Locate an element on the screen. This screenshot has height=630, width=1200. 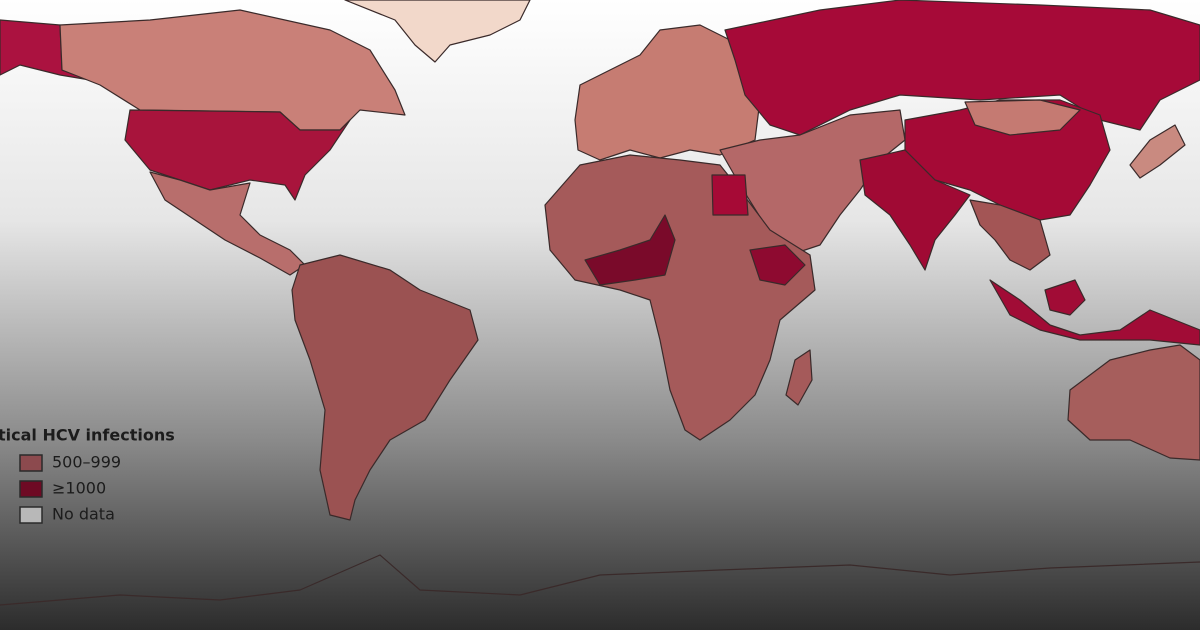
japan is located at coordinates (1157, 151).